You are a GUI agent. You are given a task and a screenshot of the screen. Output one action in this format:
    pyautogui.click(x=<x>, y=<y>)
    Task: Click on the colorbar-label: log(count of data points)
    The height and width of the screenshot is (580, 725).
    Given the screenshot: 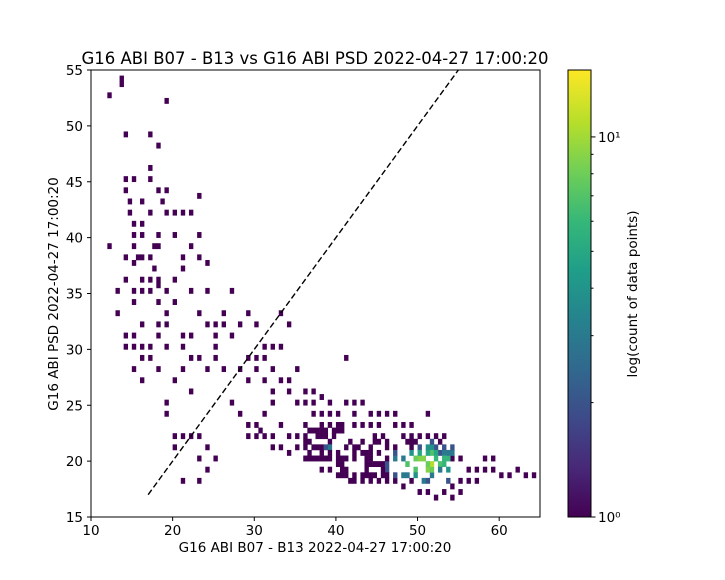 What is the action you would take?
    pyautogui.click(x=633, y=294)
    